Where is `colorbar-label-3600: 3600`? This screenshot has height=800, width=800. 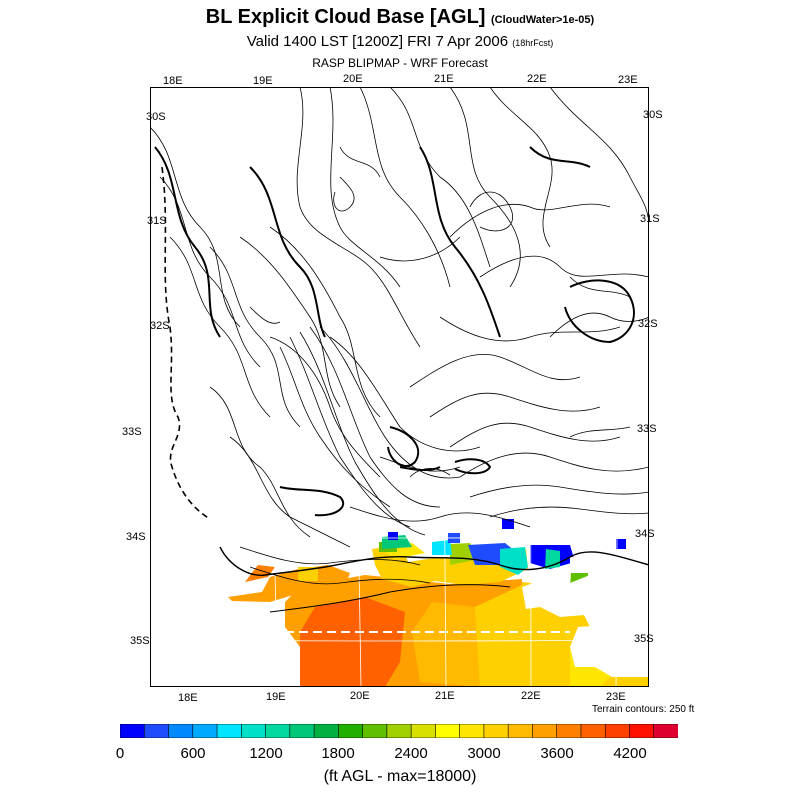 colorbar-label-3600: 3600 is located at coordinates (557, 753).